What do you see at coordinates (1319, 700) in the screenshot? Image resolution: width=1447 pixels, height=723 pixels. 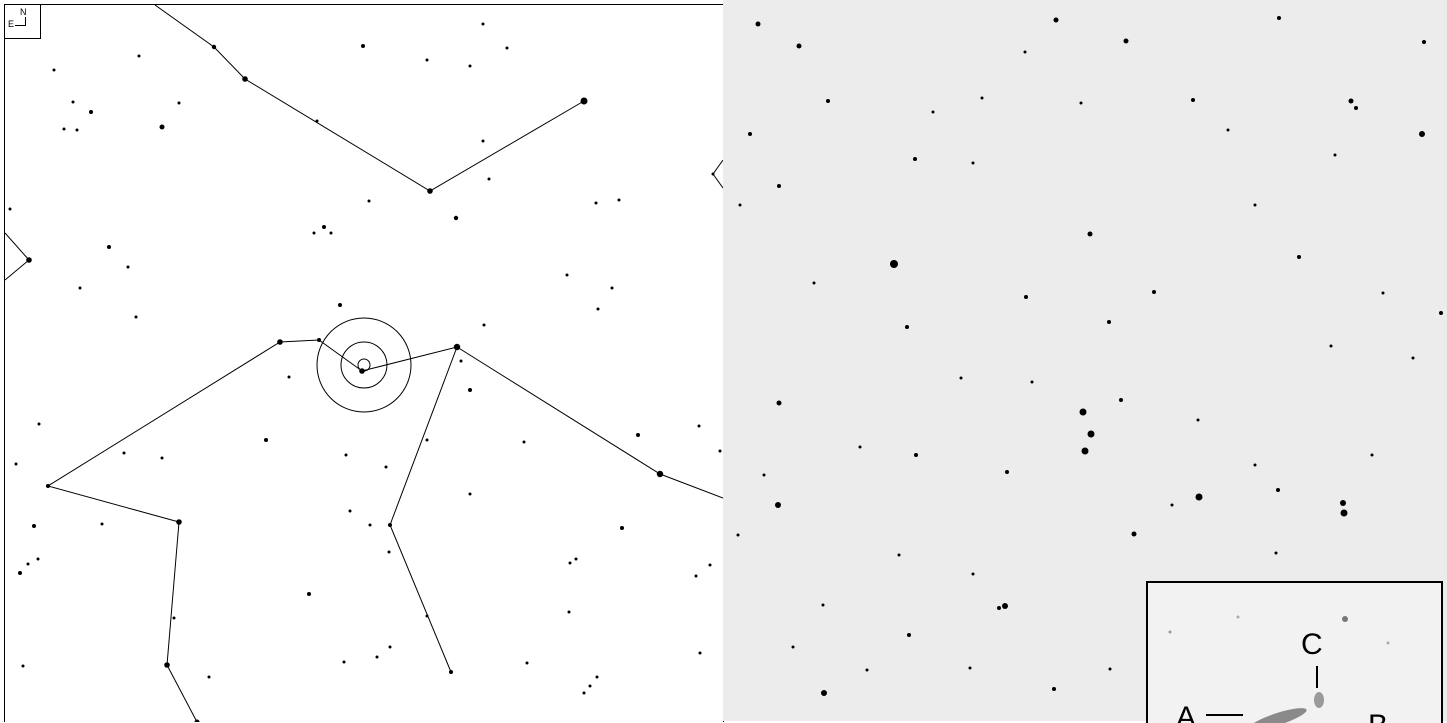 I see `galaxy-c` at bounding box center [1319, 700].